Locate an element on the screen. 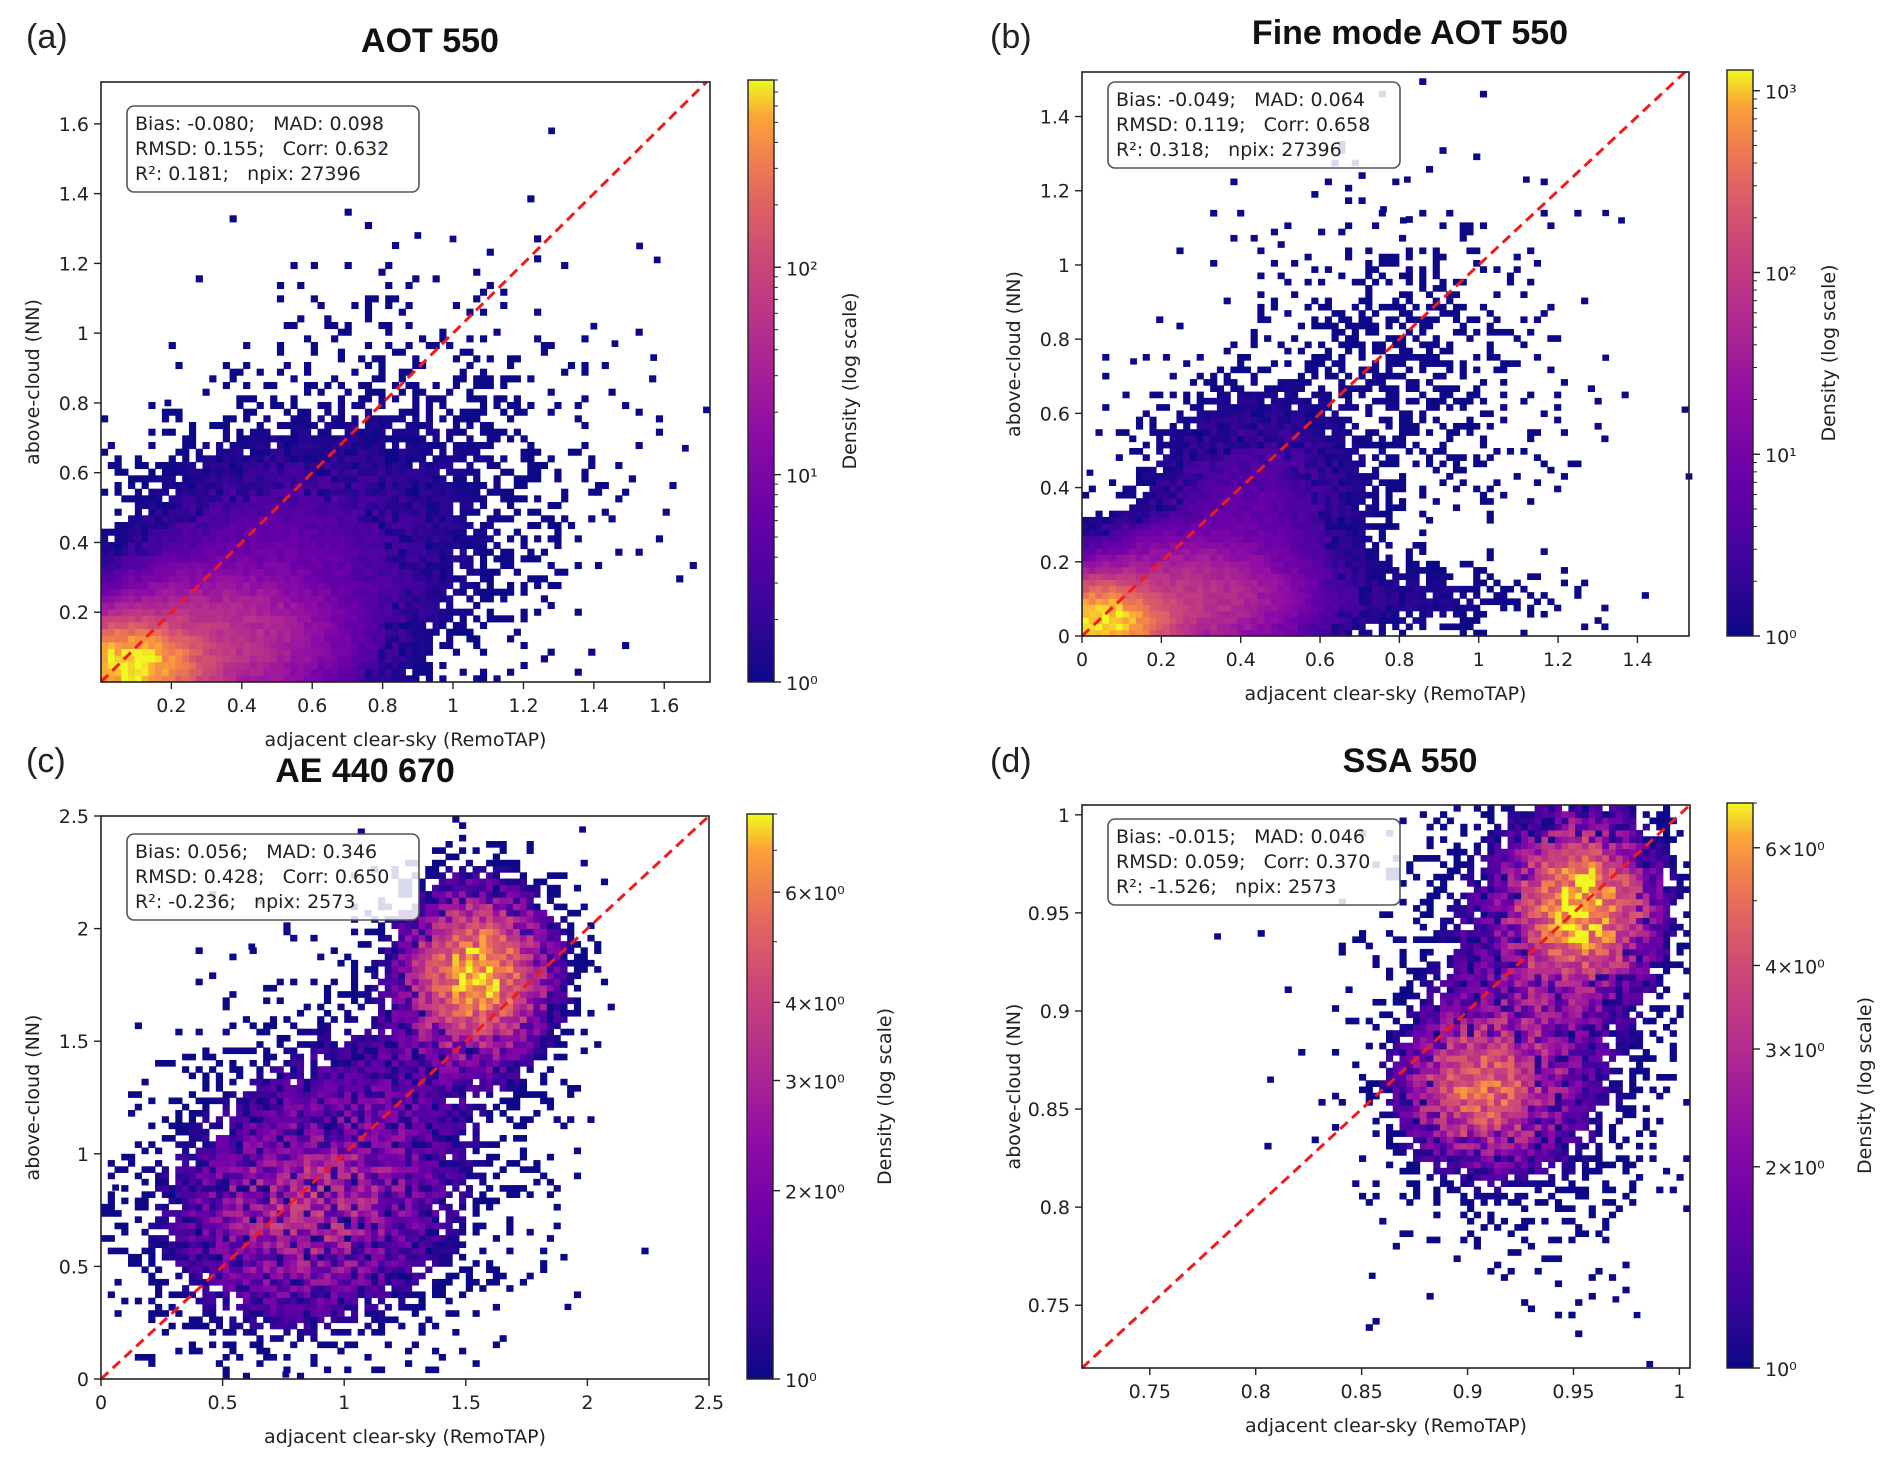 The image size is (1892, 1465). panel-b-label: (b) is located at coordinates (1011, 37).